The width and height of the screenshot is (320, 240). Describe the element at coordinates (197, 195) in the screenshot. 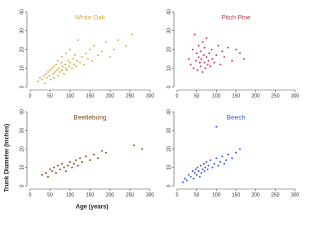

I see `x-tick-label: 50` at that location.